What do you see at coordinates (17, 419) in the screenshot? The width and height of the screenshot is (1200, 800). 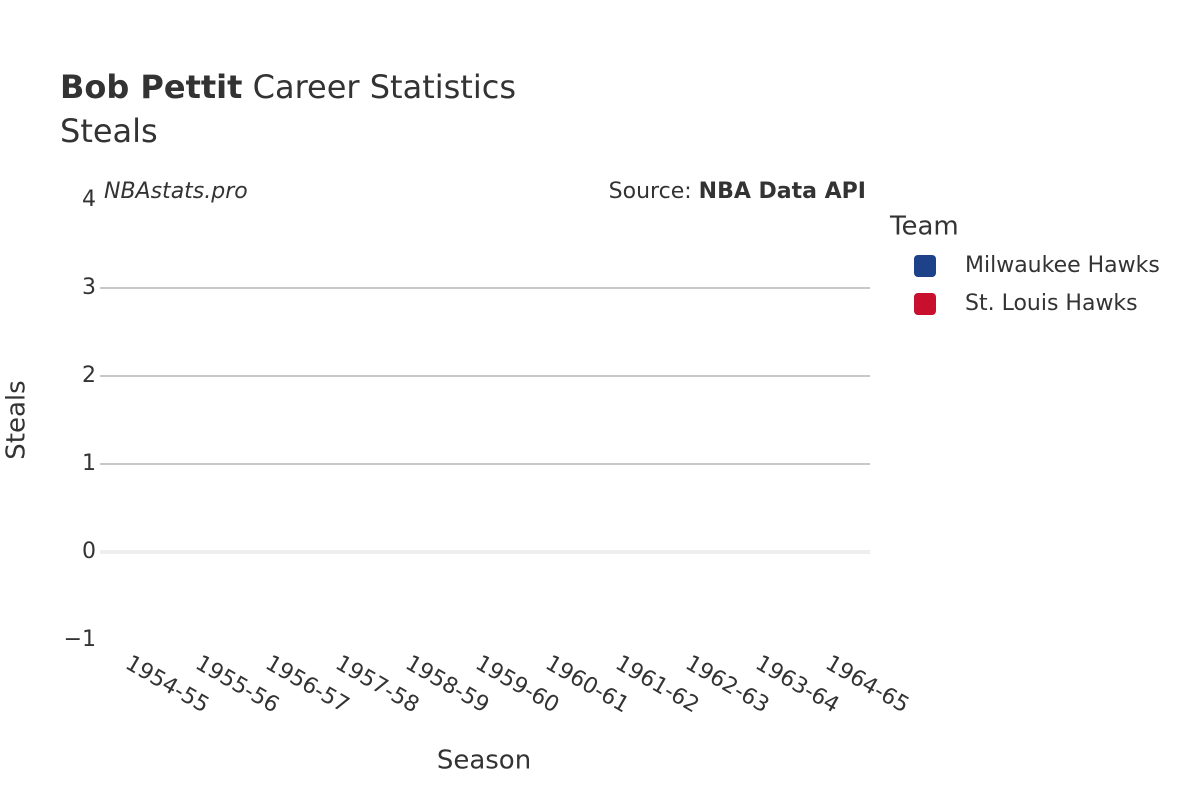 I see `y-axis-title: Steals` at bounding box center [17, 419].